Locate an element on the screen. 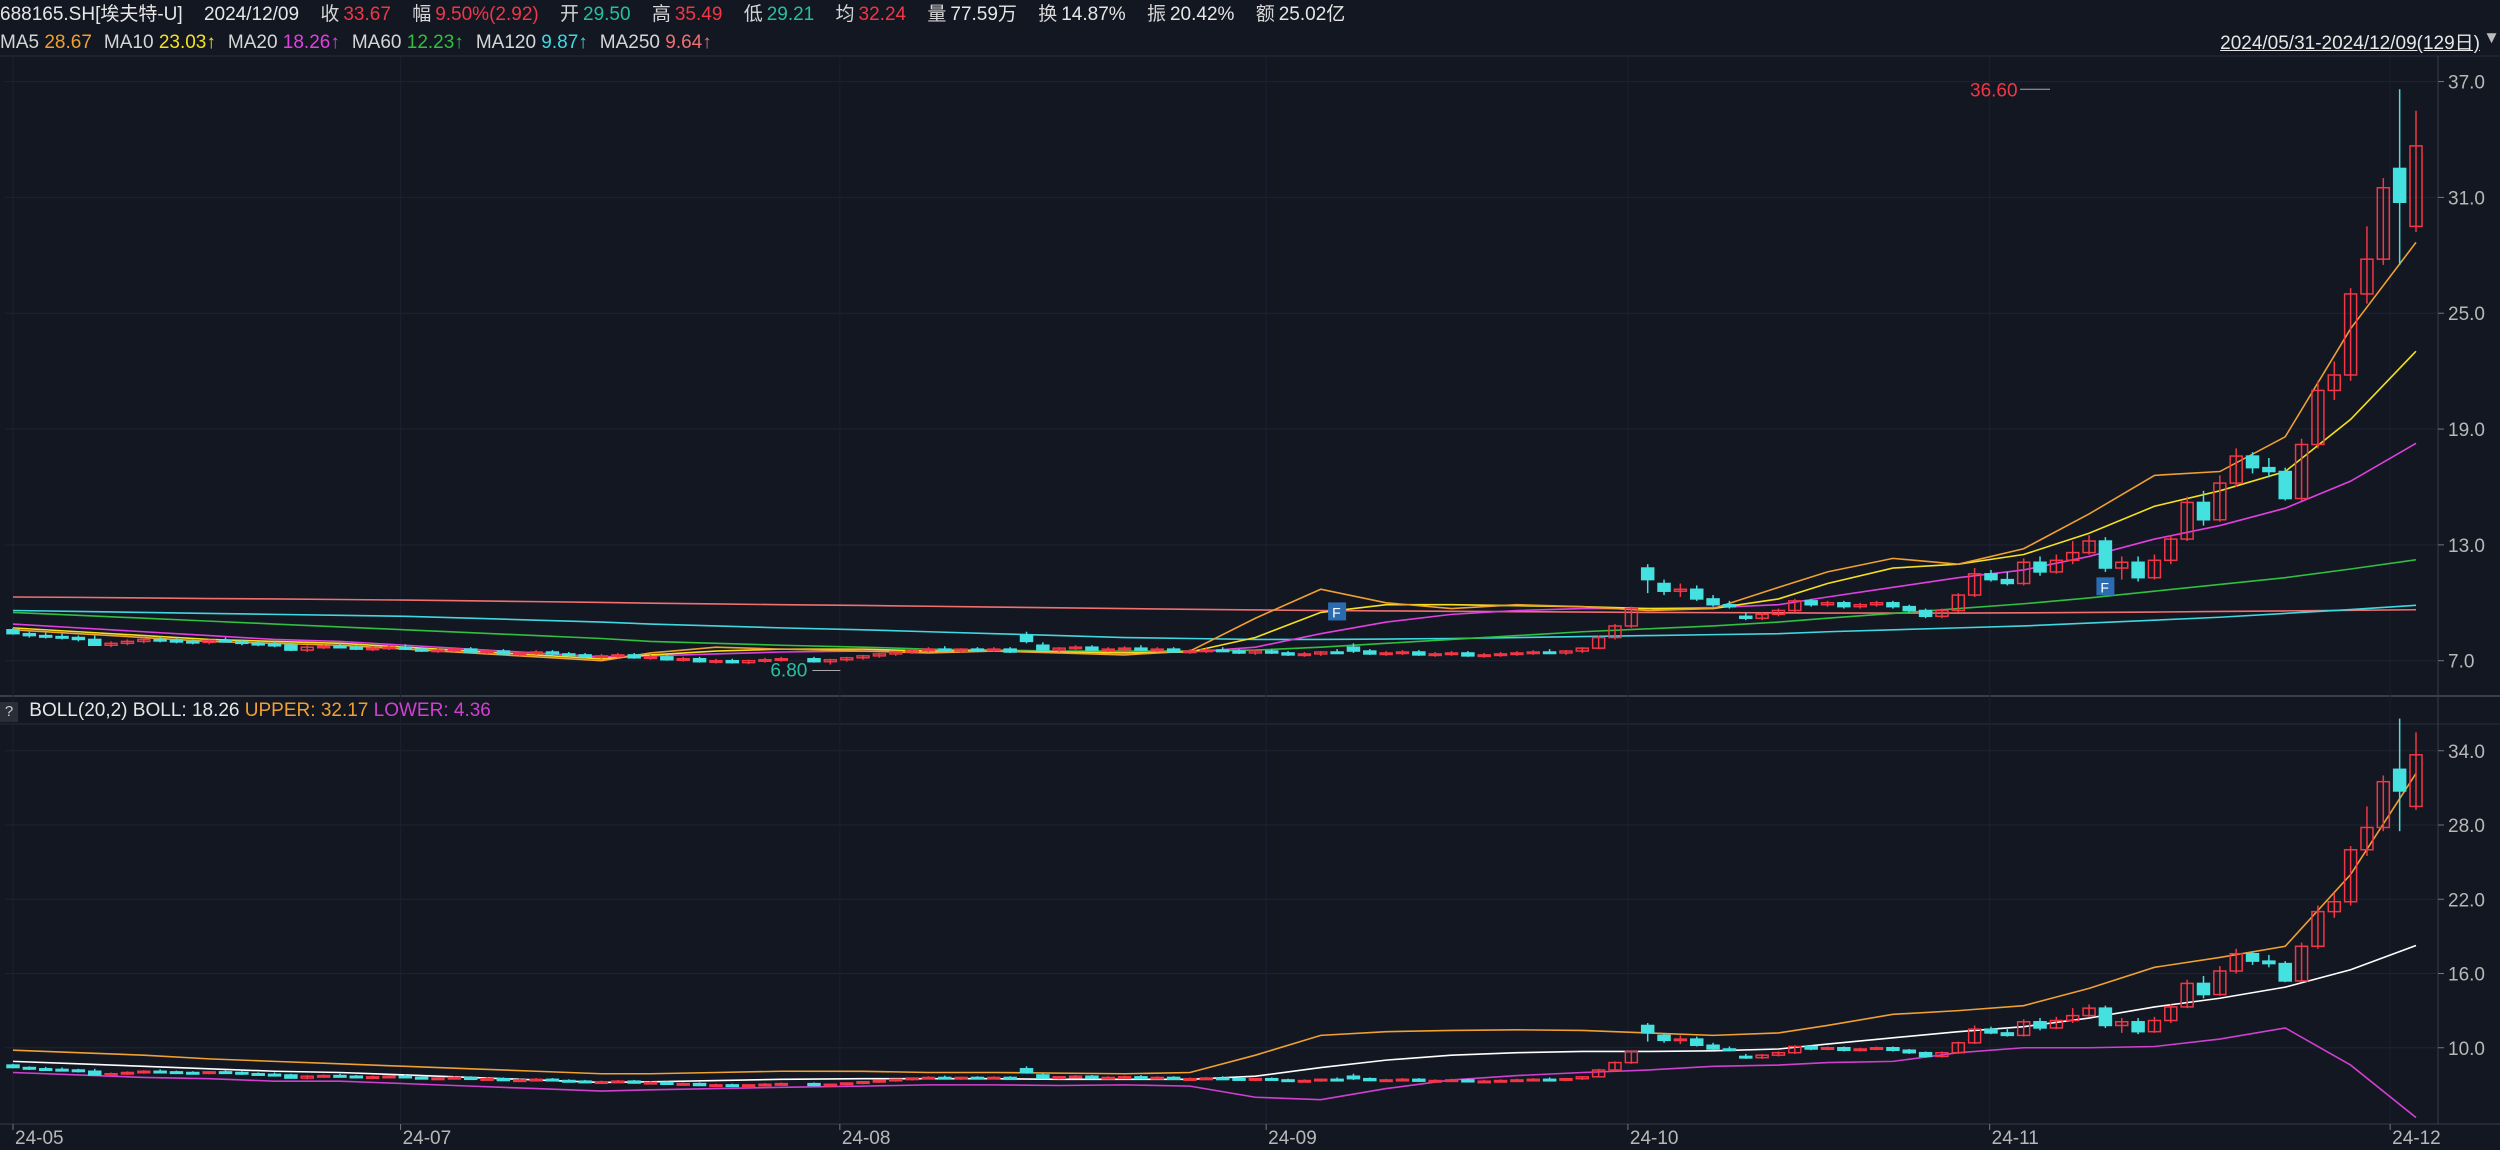 Image resolution: width=2500 pixels, height=1150 pixels. dropdown-triangle-icon: ▼ is located at coordinates (2491, 37).